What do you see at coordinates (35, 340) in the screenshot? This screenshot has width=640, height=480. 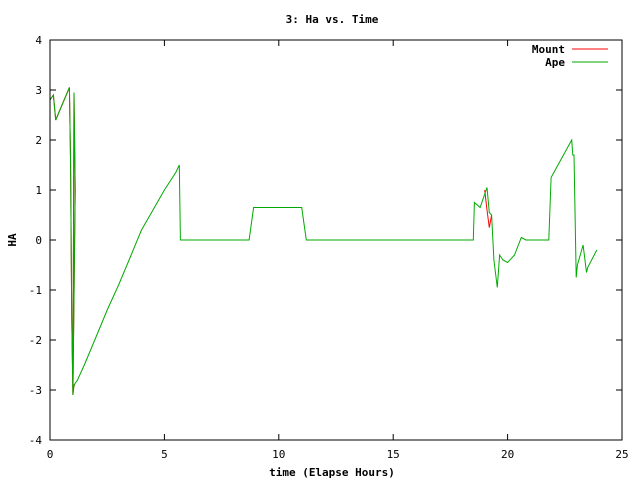 I see `y-tick-label: -2` at bounding box center [35, 340].